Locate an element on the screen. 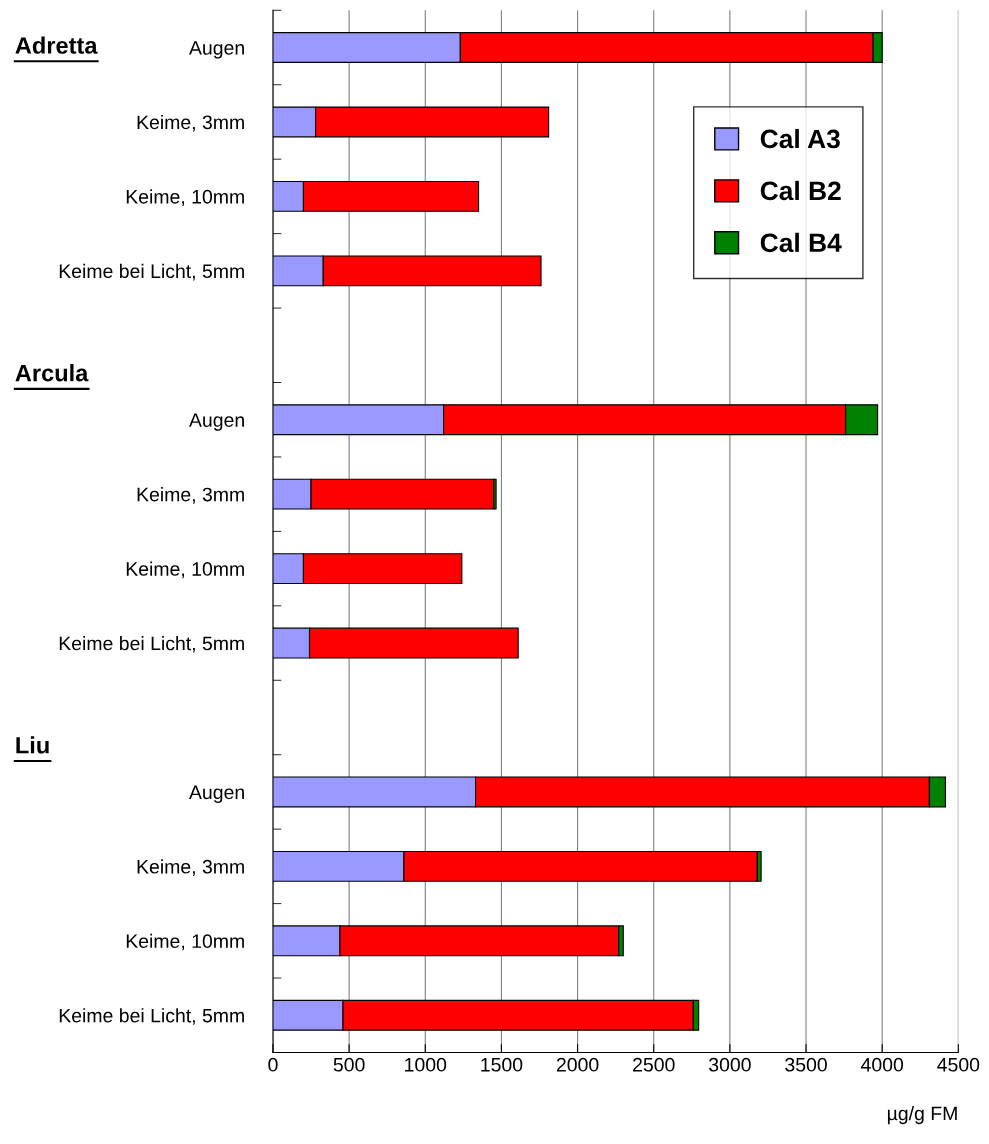  x-tick-label: 4500 is located at coordinates (958, 1064).